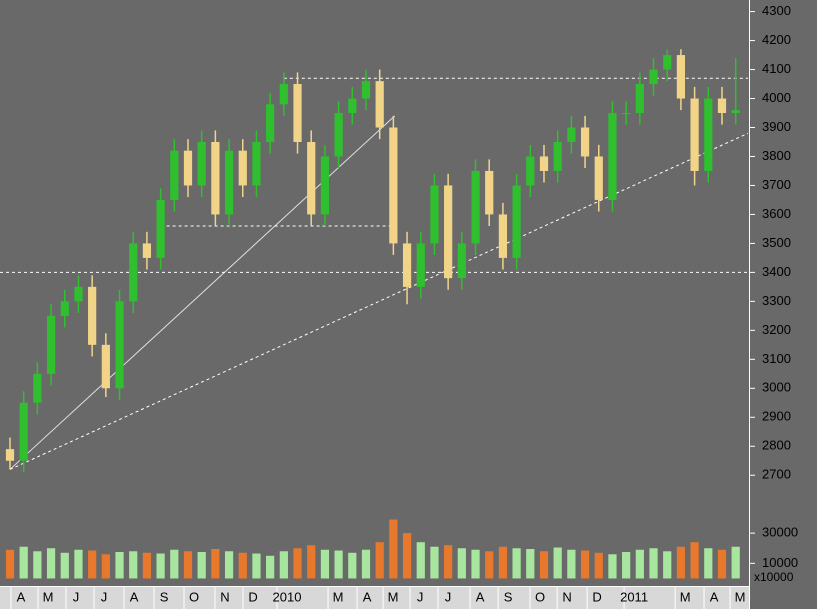 The width and height of the screenshot is (817, 609). Describe the element at coordinates (776, 68) in the screenshot. I see `y-tick-label: 4100` at that location.